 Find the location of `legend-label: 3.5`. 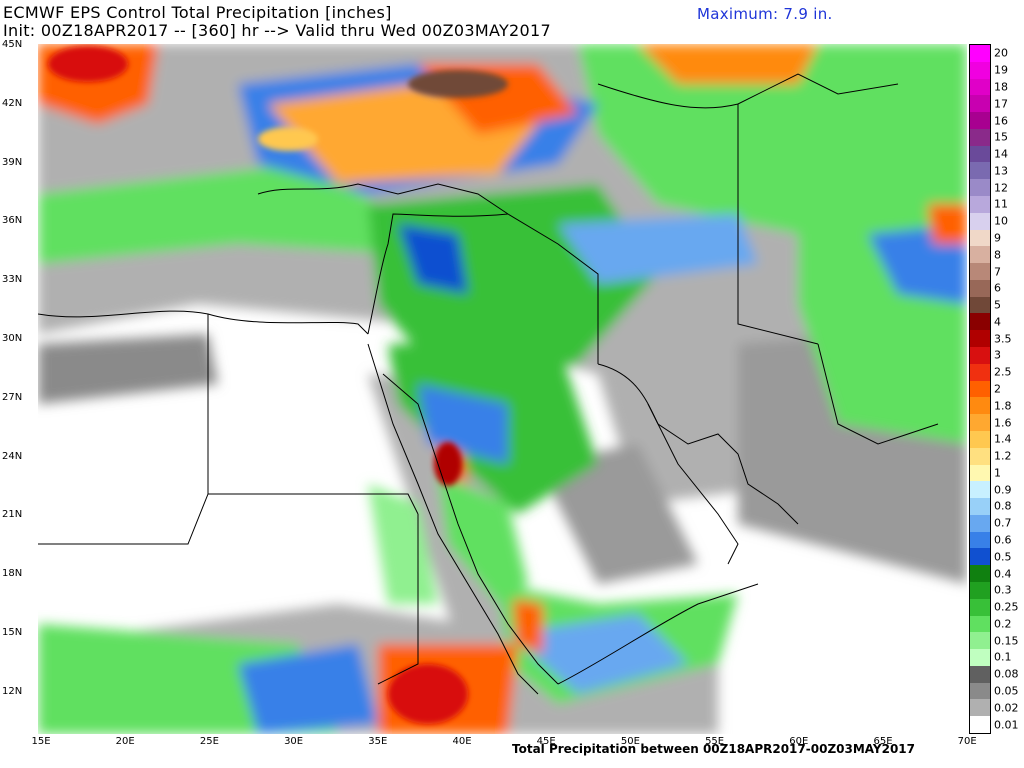

legend-label: 3.5 is located at coordinates (1003, 339).